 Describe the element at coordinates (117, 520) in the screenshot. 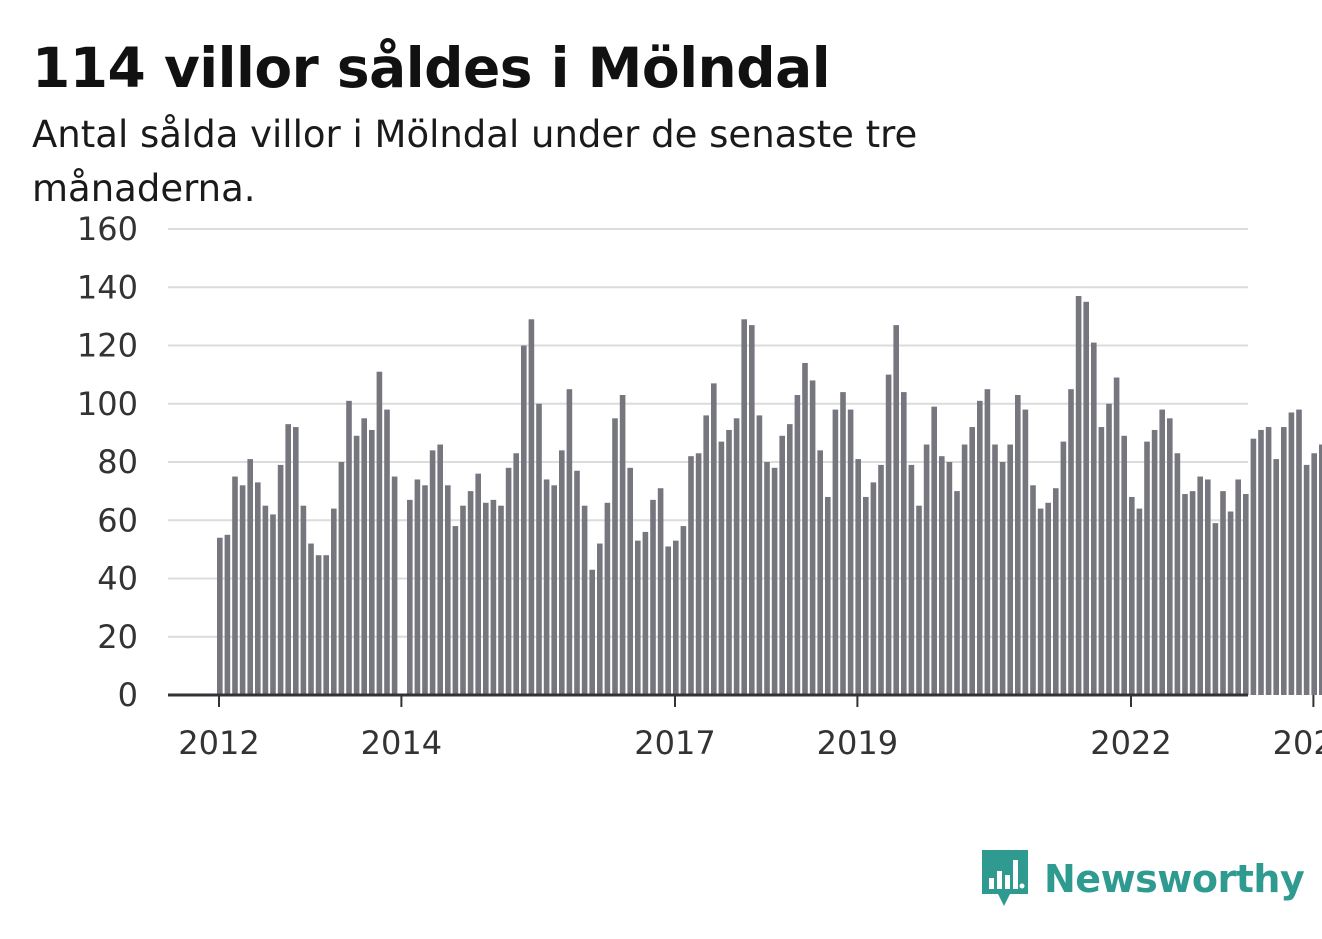

I see `y-tick-label: 60` at that location.